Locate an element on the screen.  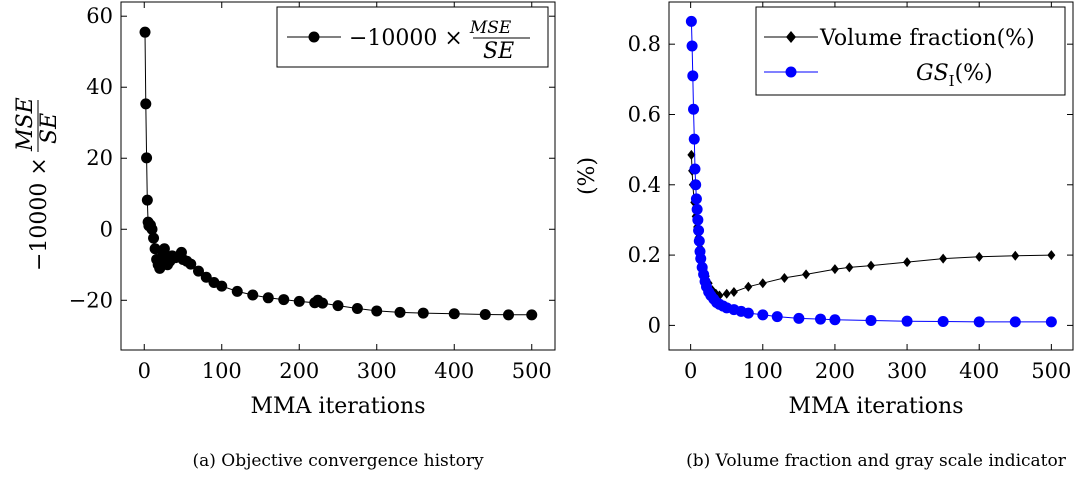
y-axis-label-b: (%) is located at coordinates (587, 176).